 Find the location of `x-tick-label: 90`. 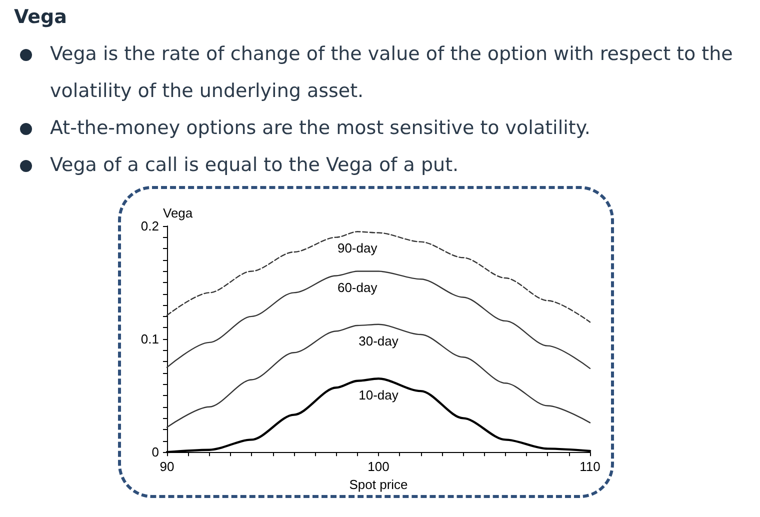

x-tick-label: 90 is located at coordinates (167, 466).